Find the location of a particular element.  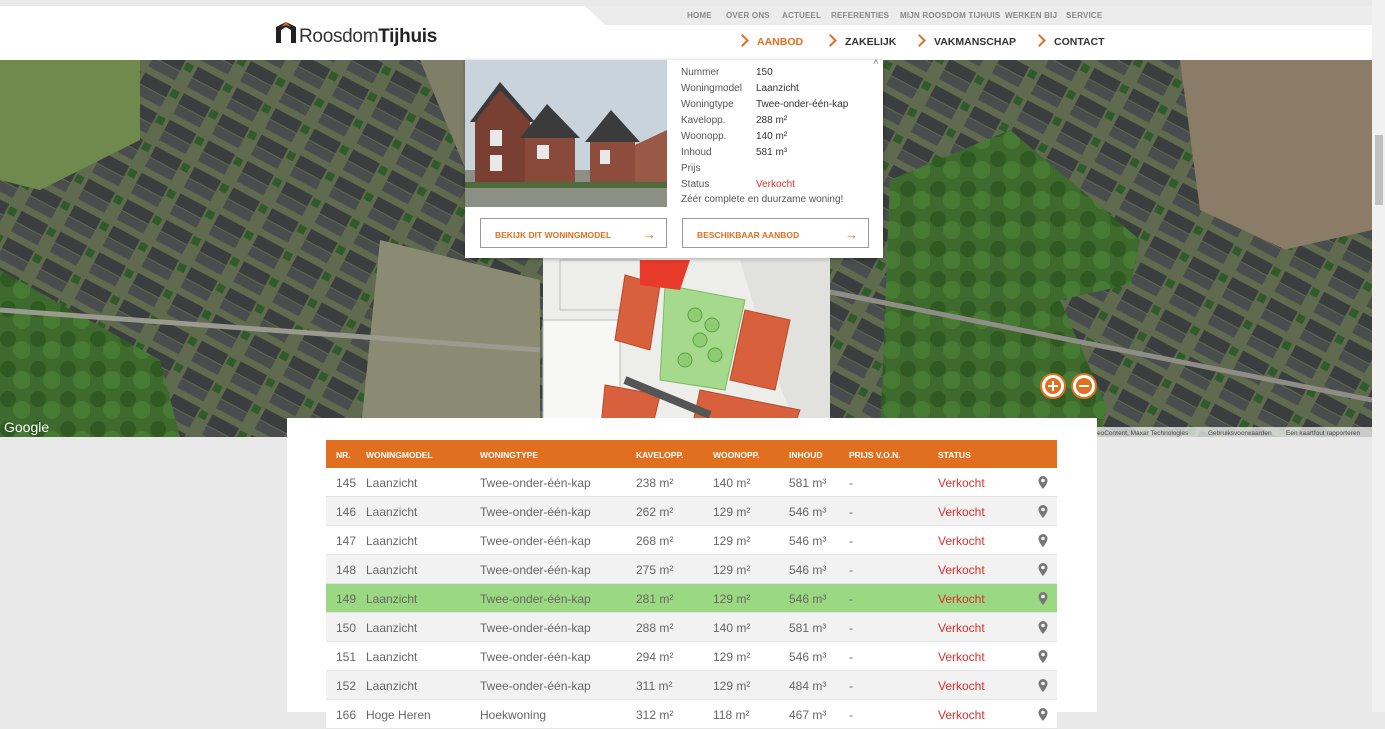

table-cell: 129 m² is located at coordinates (732, 599).